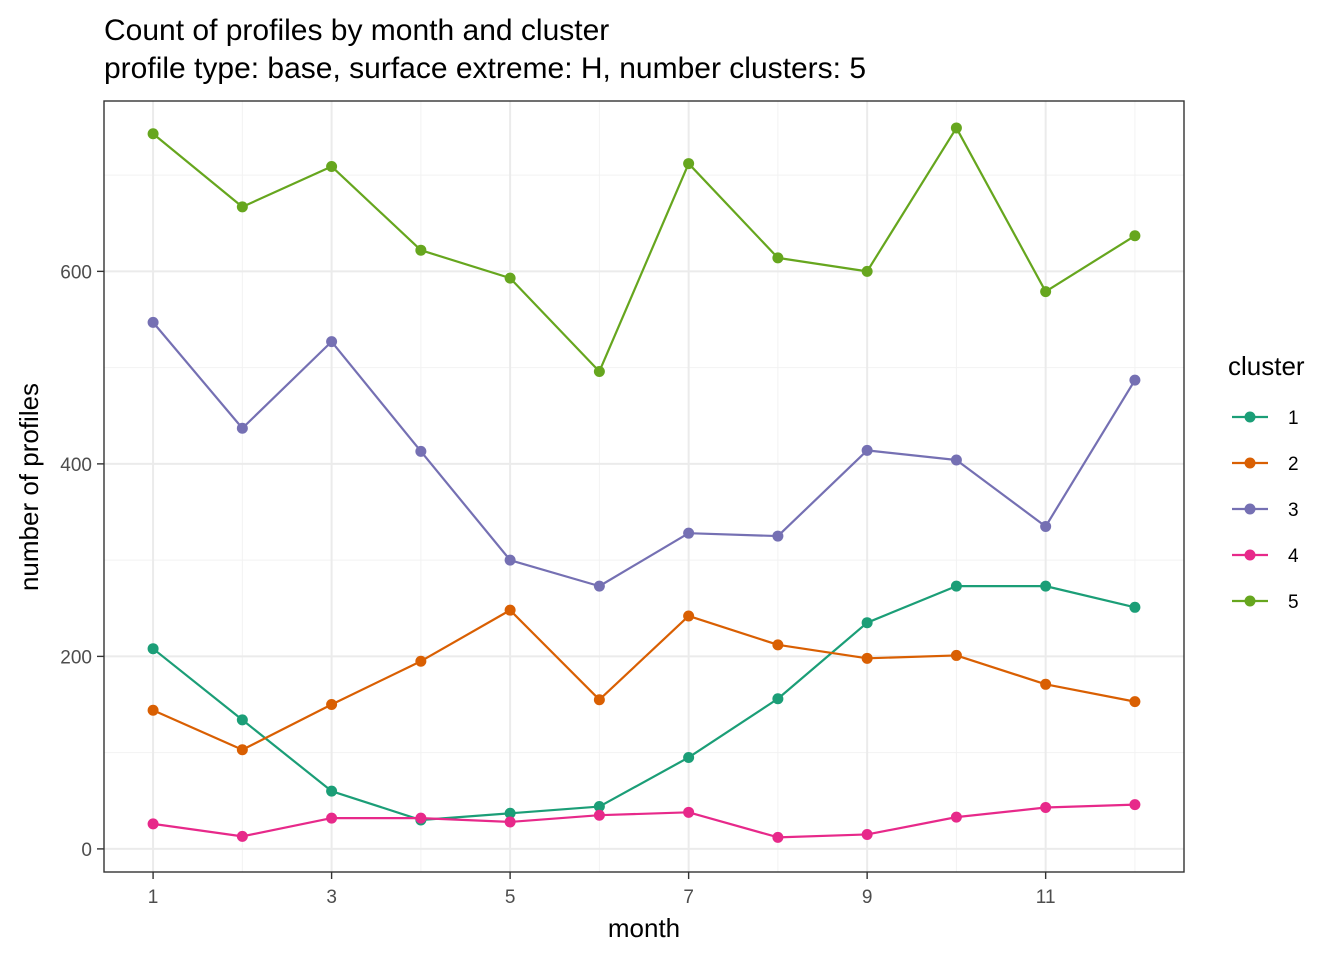 This screenshot has height=960, width=1344. What do you see at coordinates (1293, 602) in the screenshot?
I see `legend-label: 5` at bounding box center [1293, 602].